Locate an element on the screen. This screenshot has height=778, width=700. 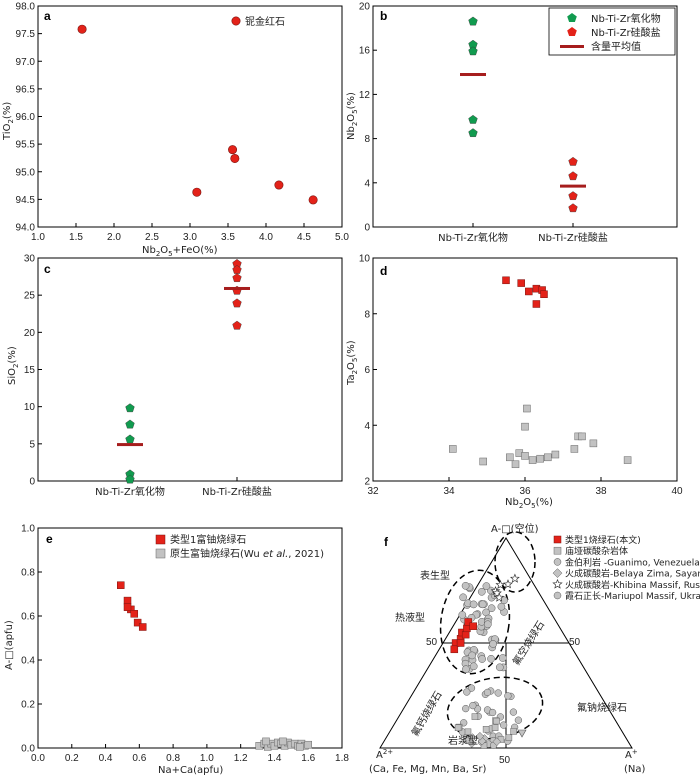
panel-e-legend-grey-marker is located at coordinates (160, 553).